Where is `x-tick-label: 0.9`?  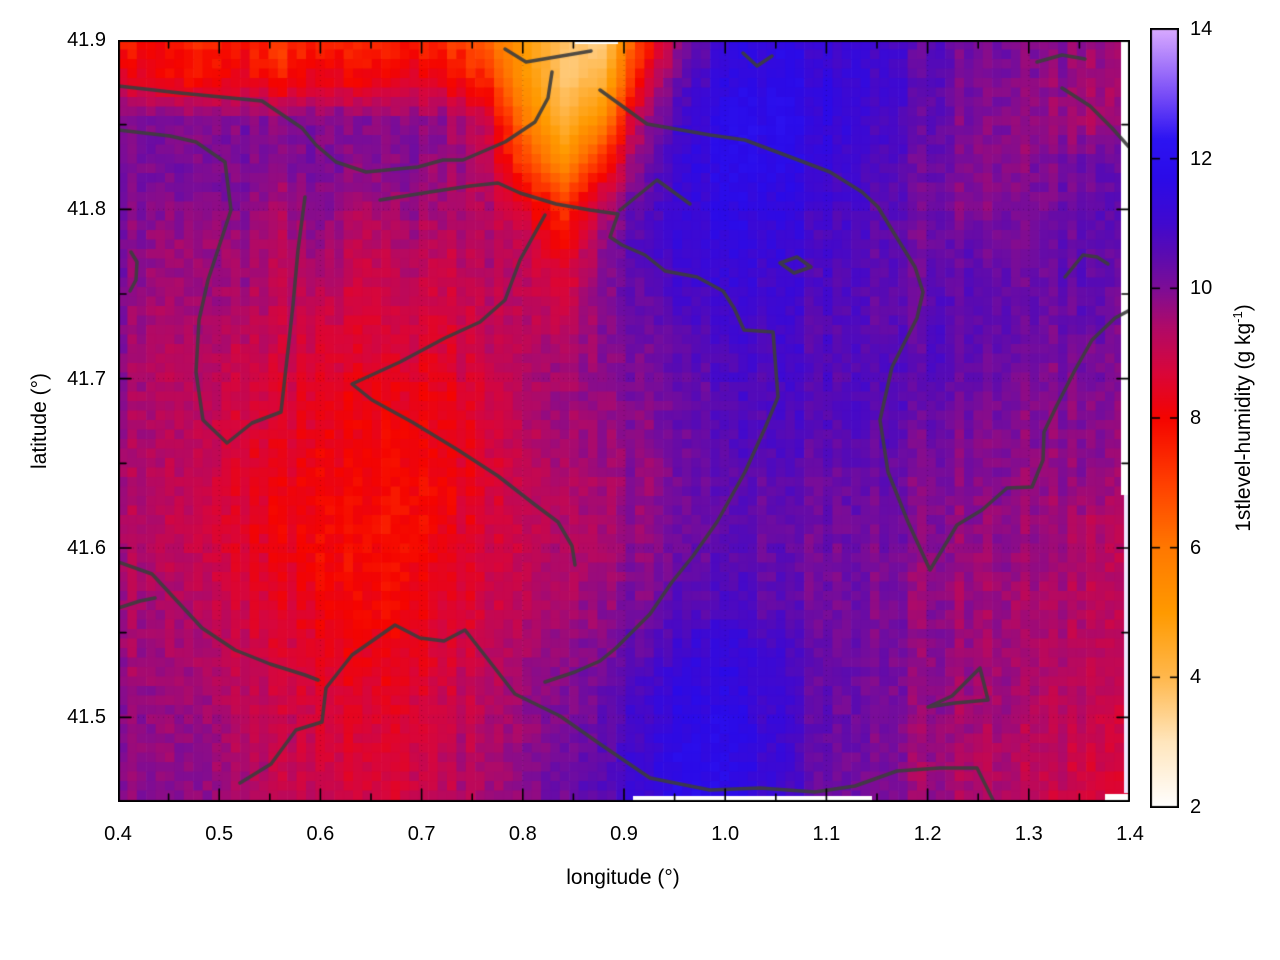 x-tick-label: 0.9 is located at coordinates (624, 834).